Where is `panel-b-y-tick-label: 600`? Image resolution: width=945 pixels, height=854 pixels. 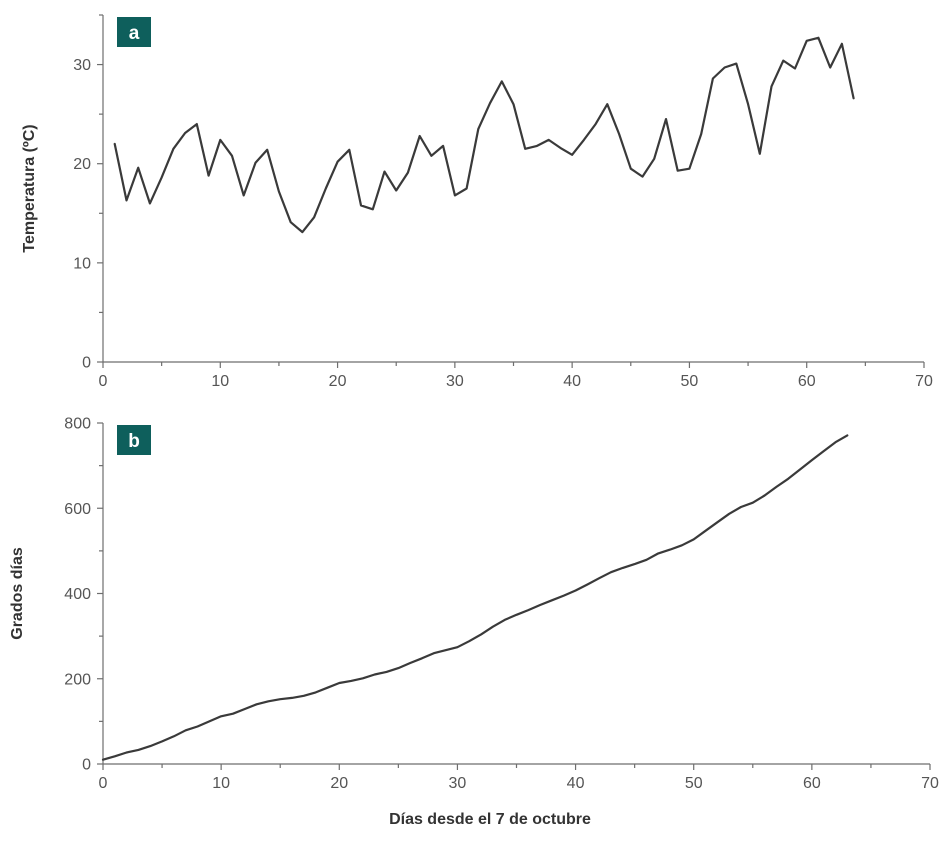 panel-b-y-tick-label: 600 is located at coordinates (77, 509).